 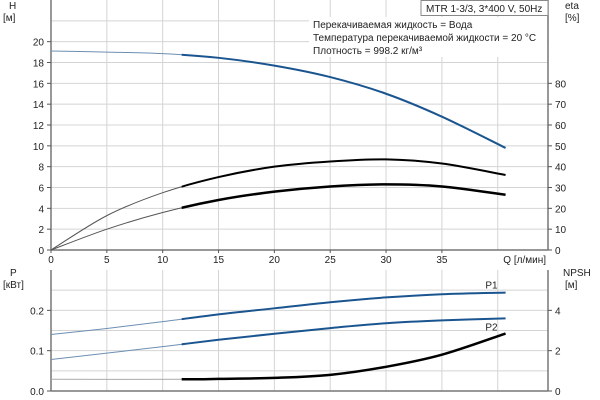 What do you see at coordinates (39, 64) in the screenshot?
I see `y-tick-label: 18` at bounding box center [39, 64].